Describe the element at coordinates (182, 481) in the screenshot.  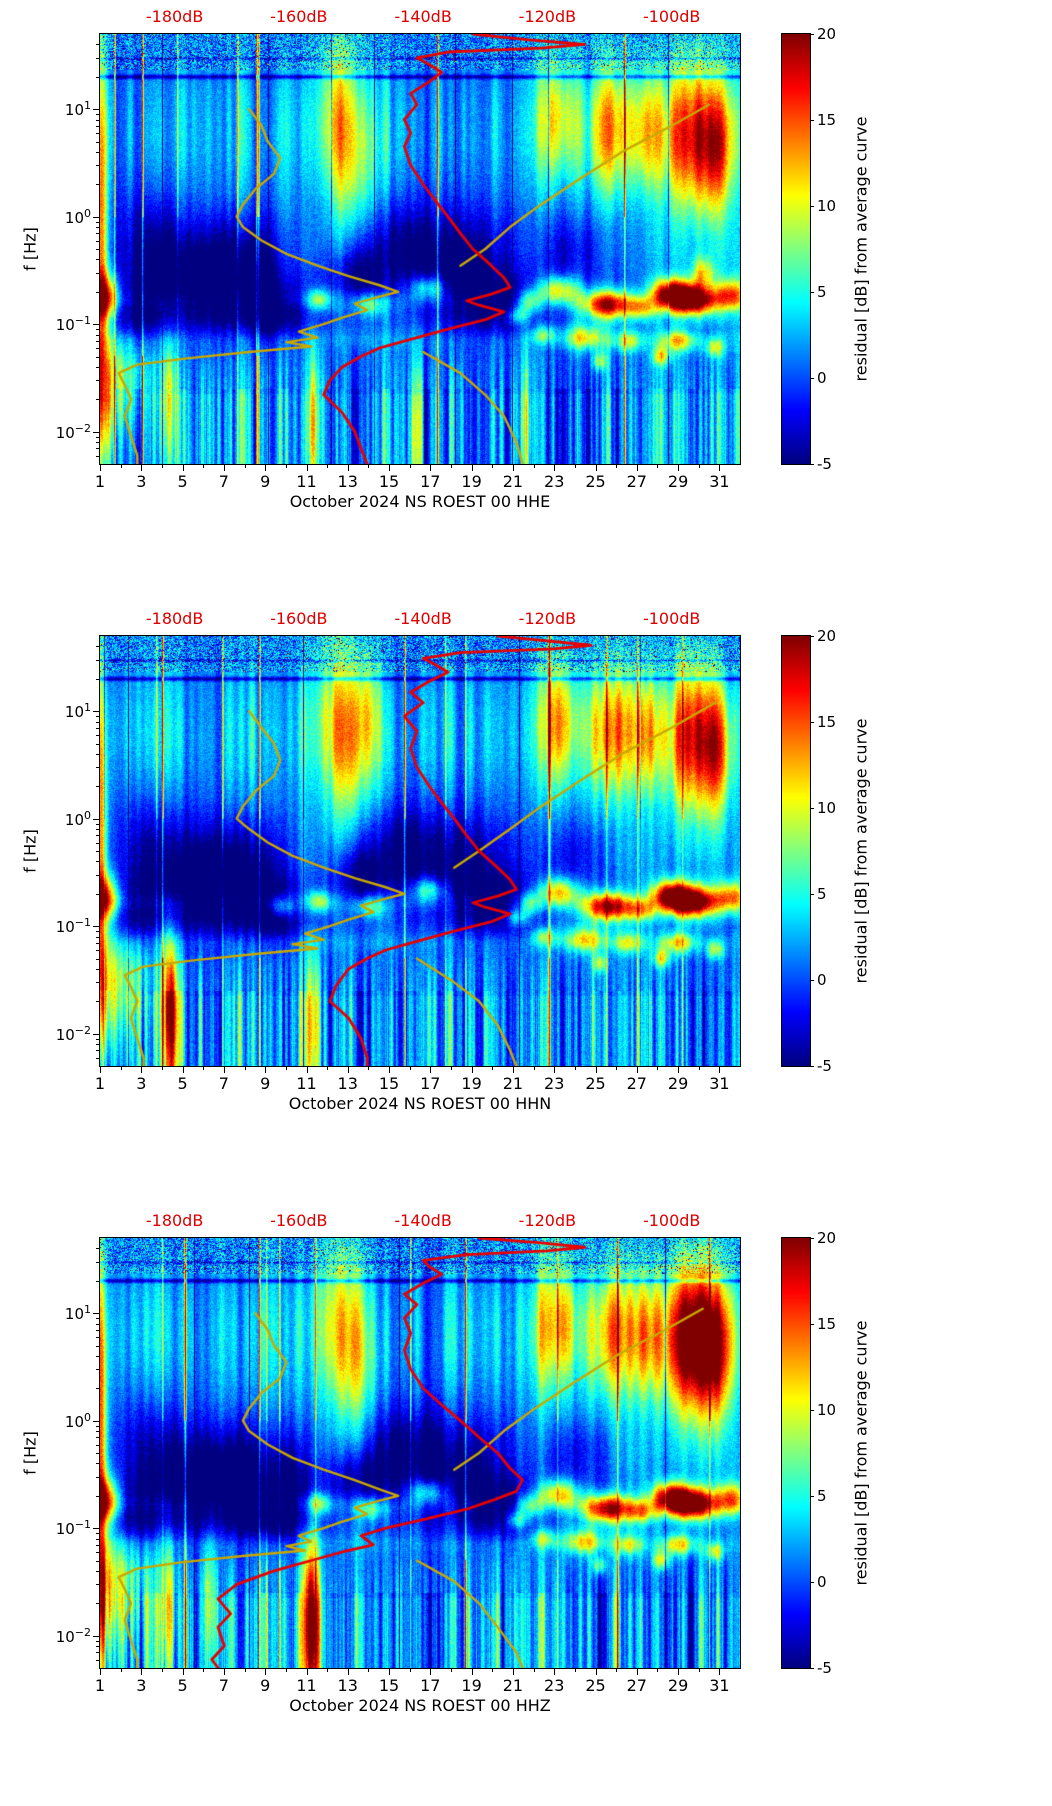
I see `x-tick-label: 5` at that location.